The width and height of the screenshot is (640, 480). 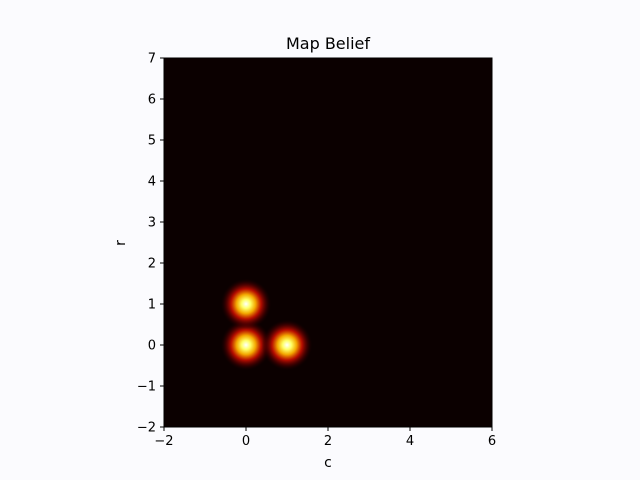 What do you see at coordinates (152, 305) in the screenshot?
I see `y-tick-label: 1` at bounding box center [152, 305].